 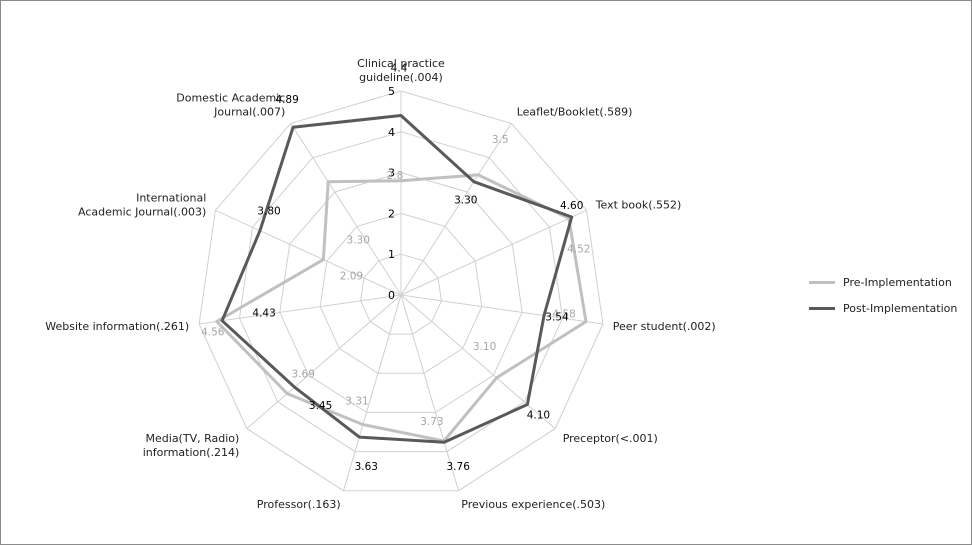 I want to click on tick-label: 3, so click(x=391, y=173).